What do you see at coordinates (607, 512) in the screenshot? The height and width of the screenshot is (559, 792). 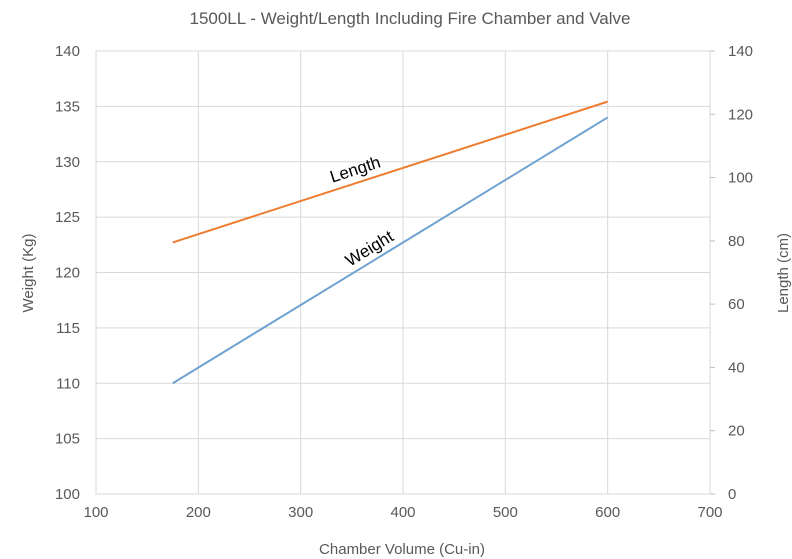 I see `x-tick-label: 600` at bounding box center [607, 512].